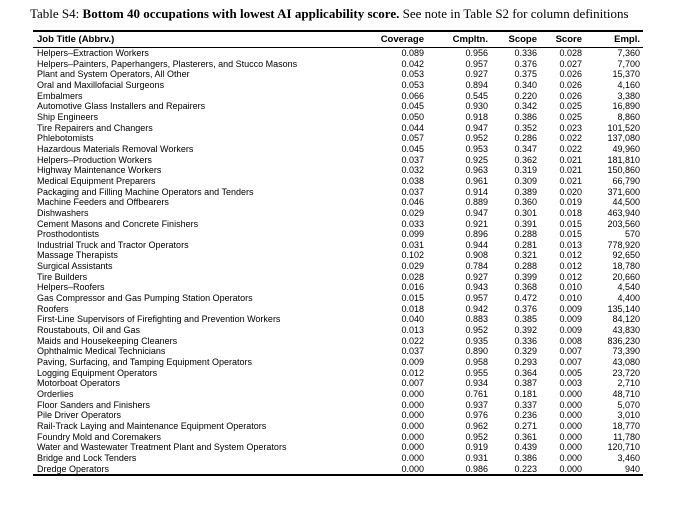  I want to click on value-cell: 0.046, so click(412, 202).